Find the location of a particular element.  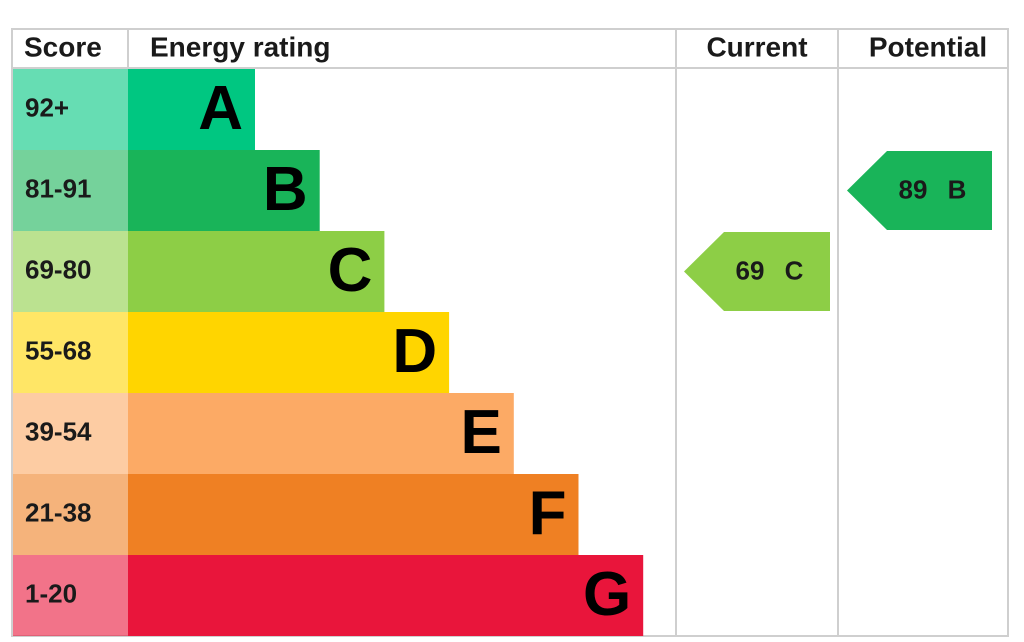

header-energy-rating: Energy rating is located at coordinates (240, 46).